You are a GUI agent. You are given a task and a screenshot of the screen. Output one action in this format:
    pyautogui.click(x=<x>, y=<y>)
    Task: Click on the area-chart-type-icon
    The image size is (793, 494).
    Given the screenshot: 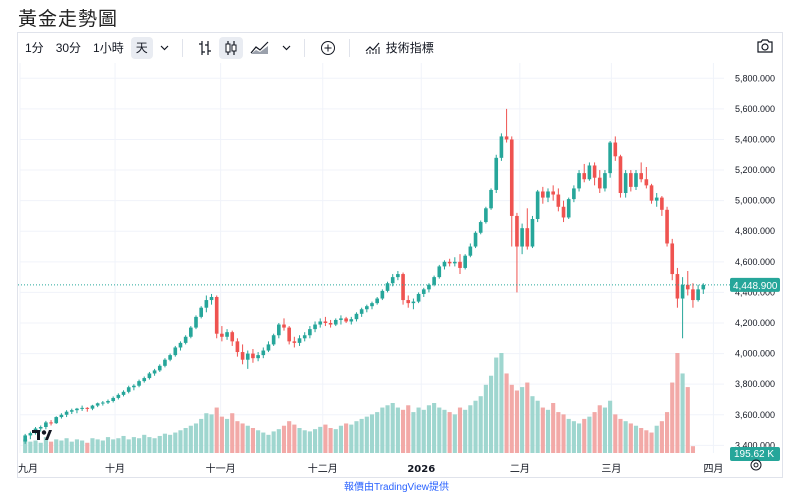 What is the action you would take?
    pyautogui.click(x=260, y=48)
    